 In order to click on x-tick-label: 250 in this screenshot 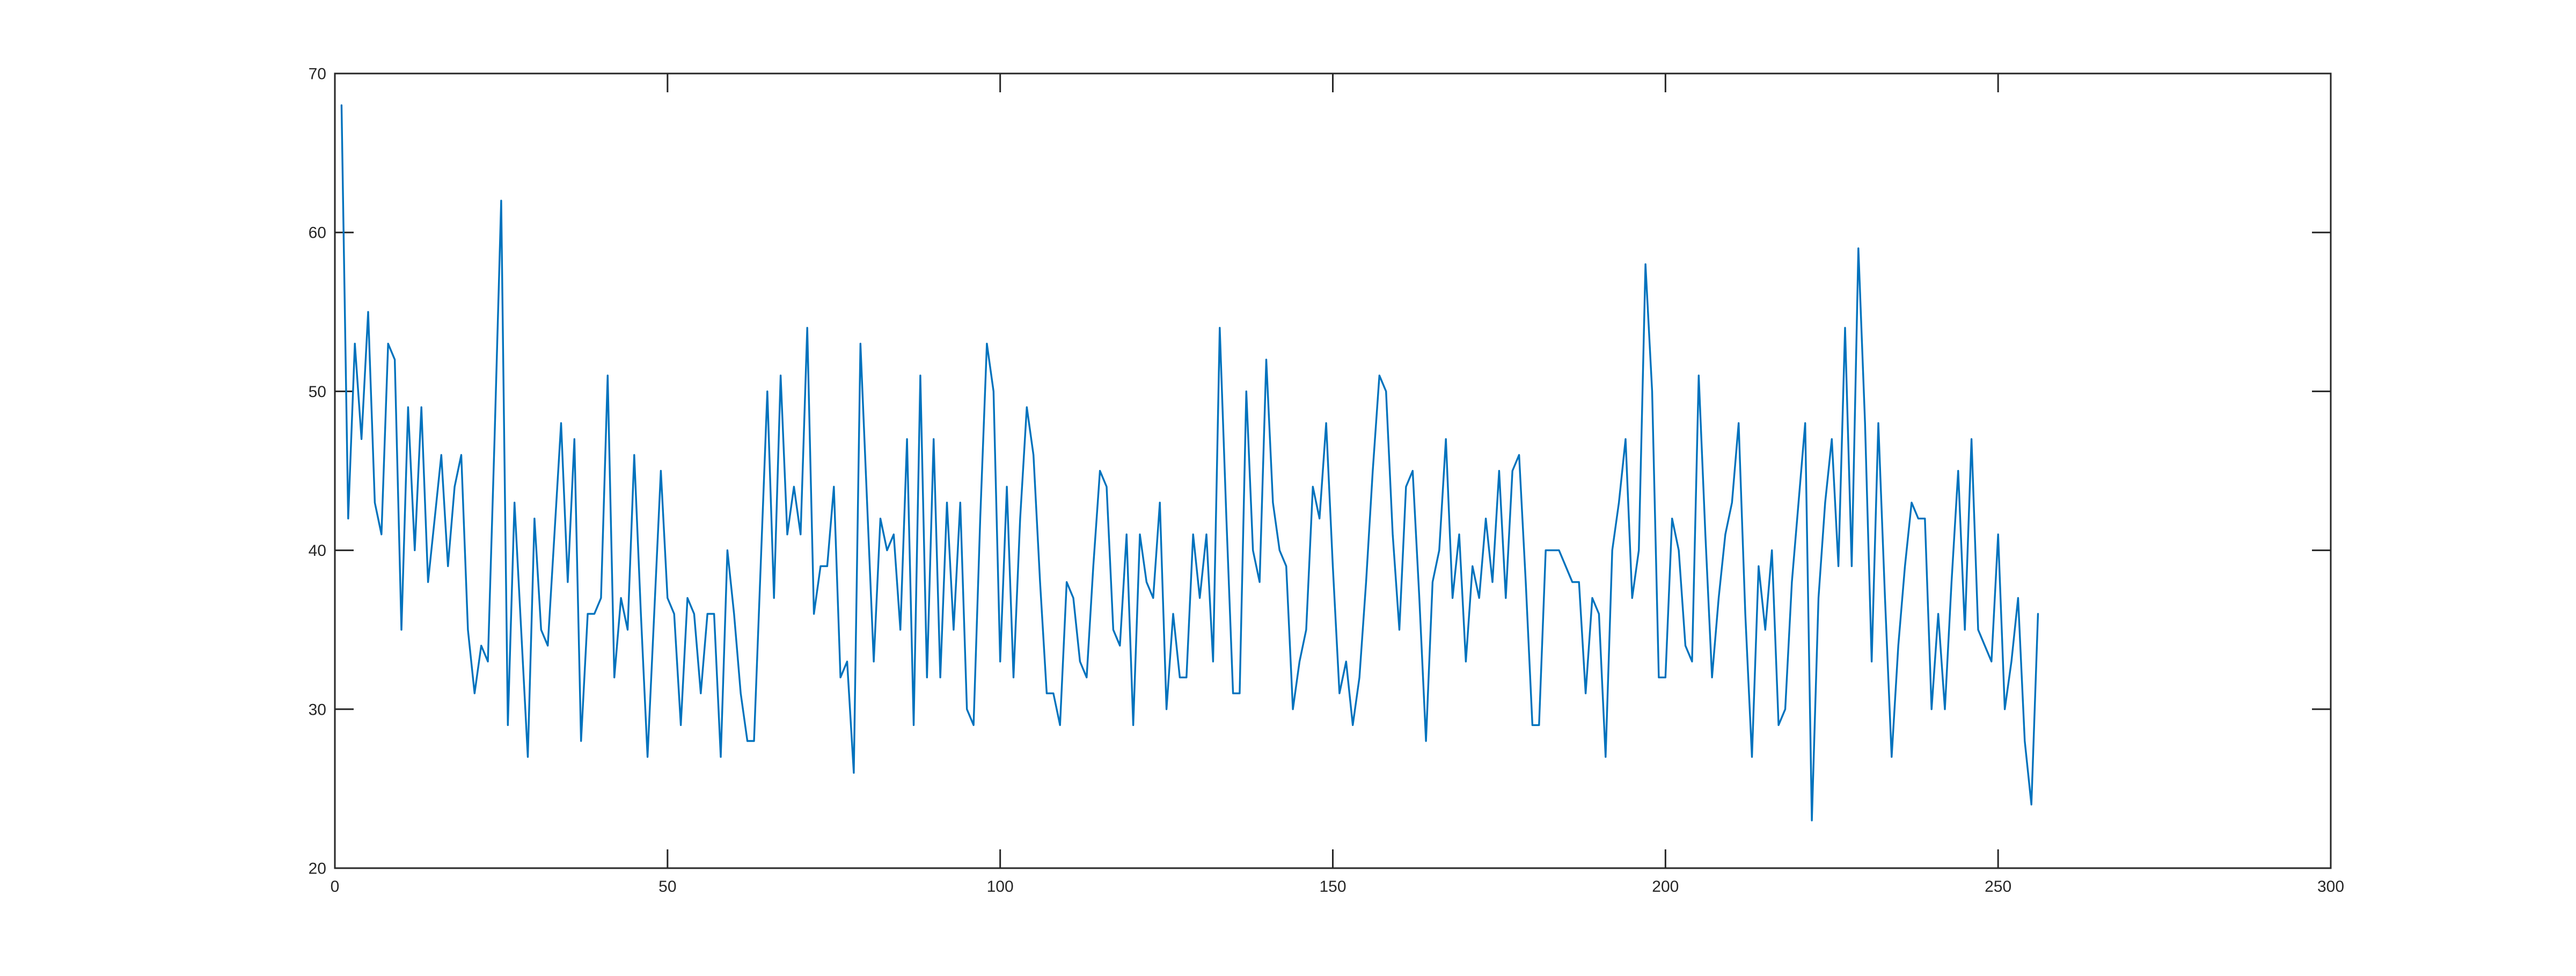, I will do `click(1998, 887)`.